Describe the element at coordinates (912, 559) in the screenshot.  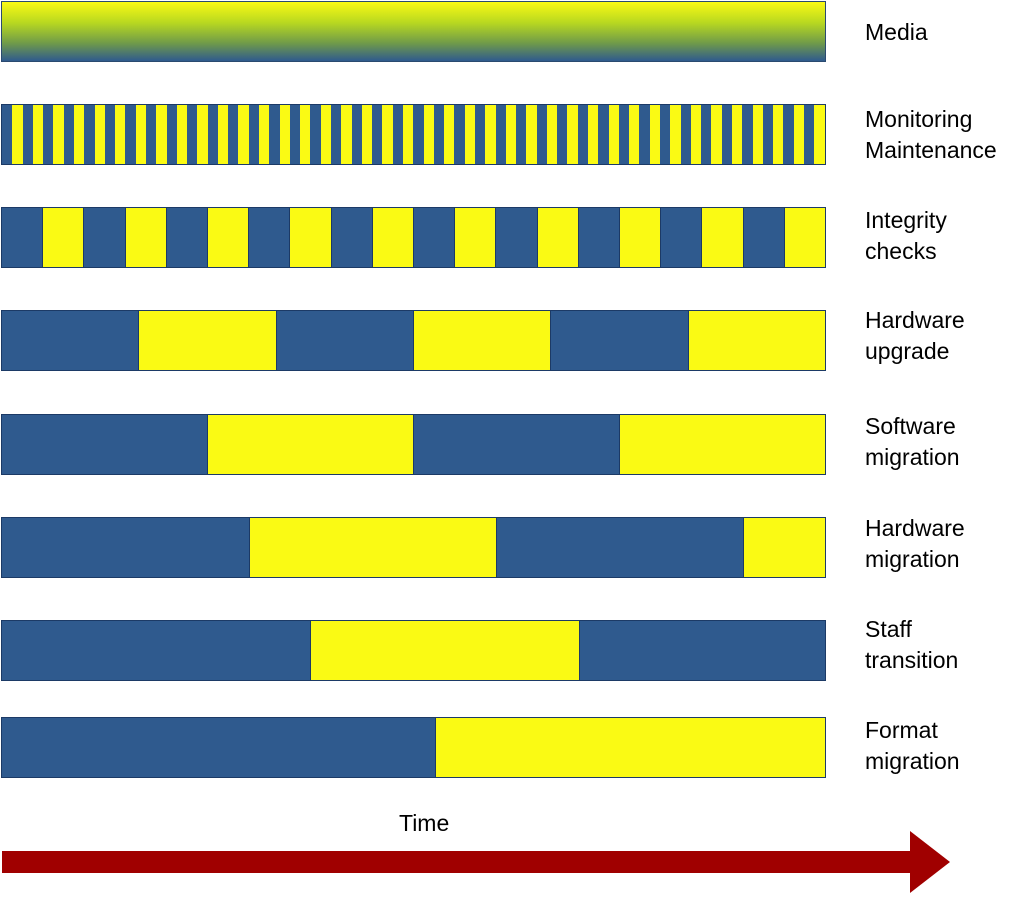
I see `hardware-migration-label-line-2: migration` at that location.